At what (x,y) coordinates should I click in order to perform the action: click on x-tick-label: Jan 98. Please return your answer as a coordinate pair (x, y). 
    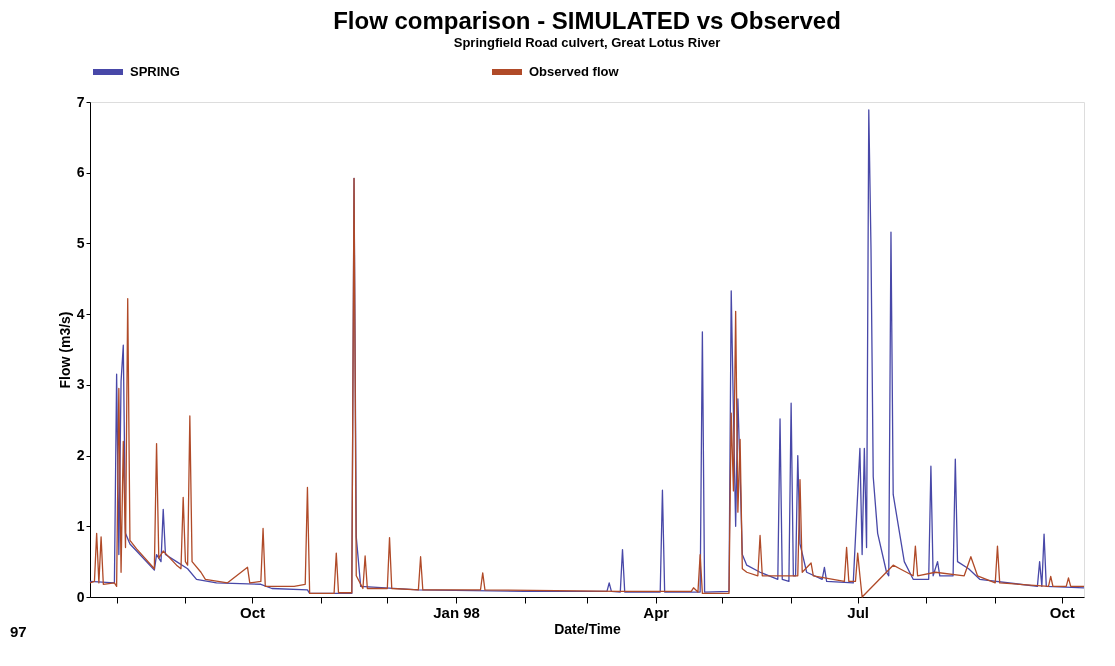
    Looking at the image, I should click on (456, 612).